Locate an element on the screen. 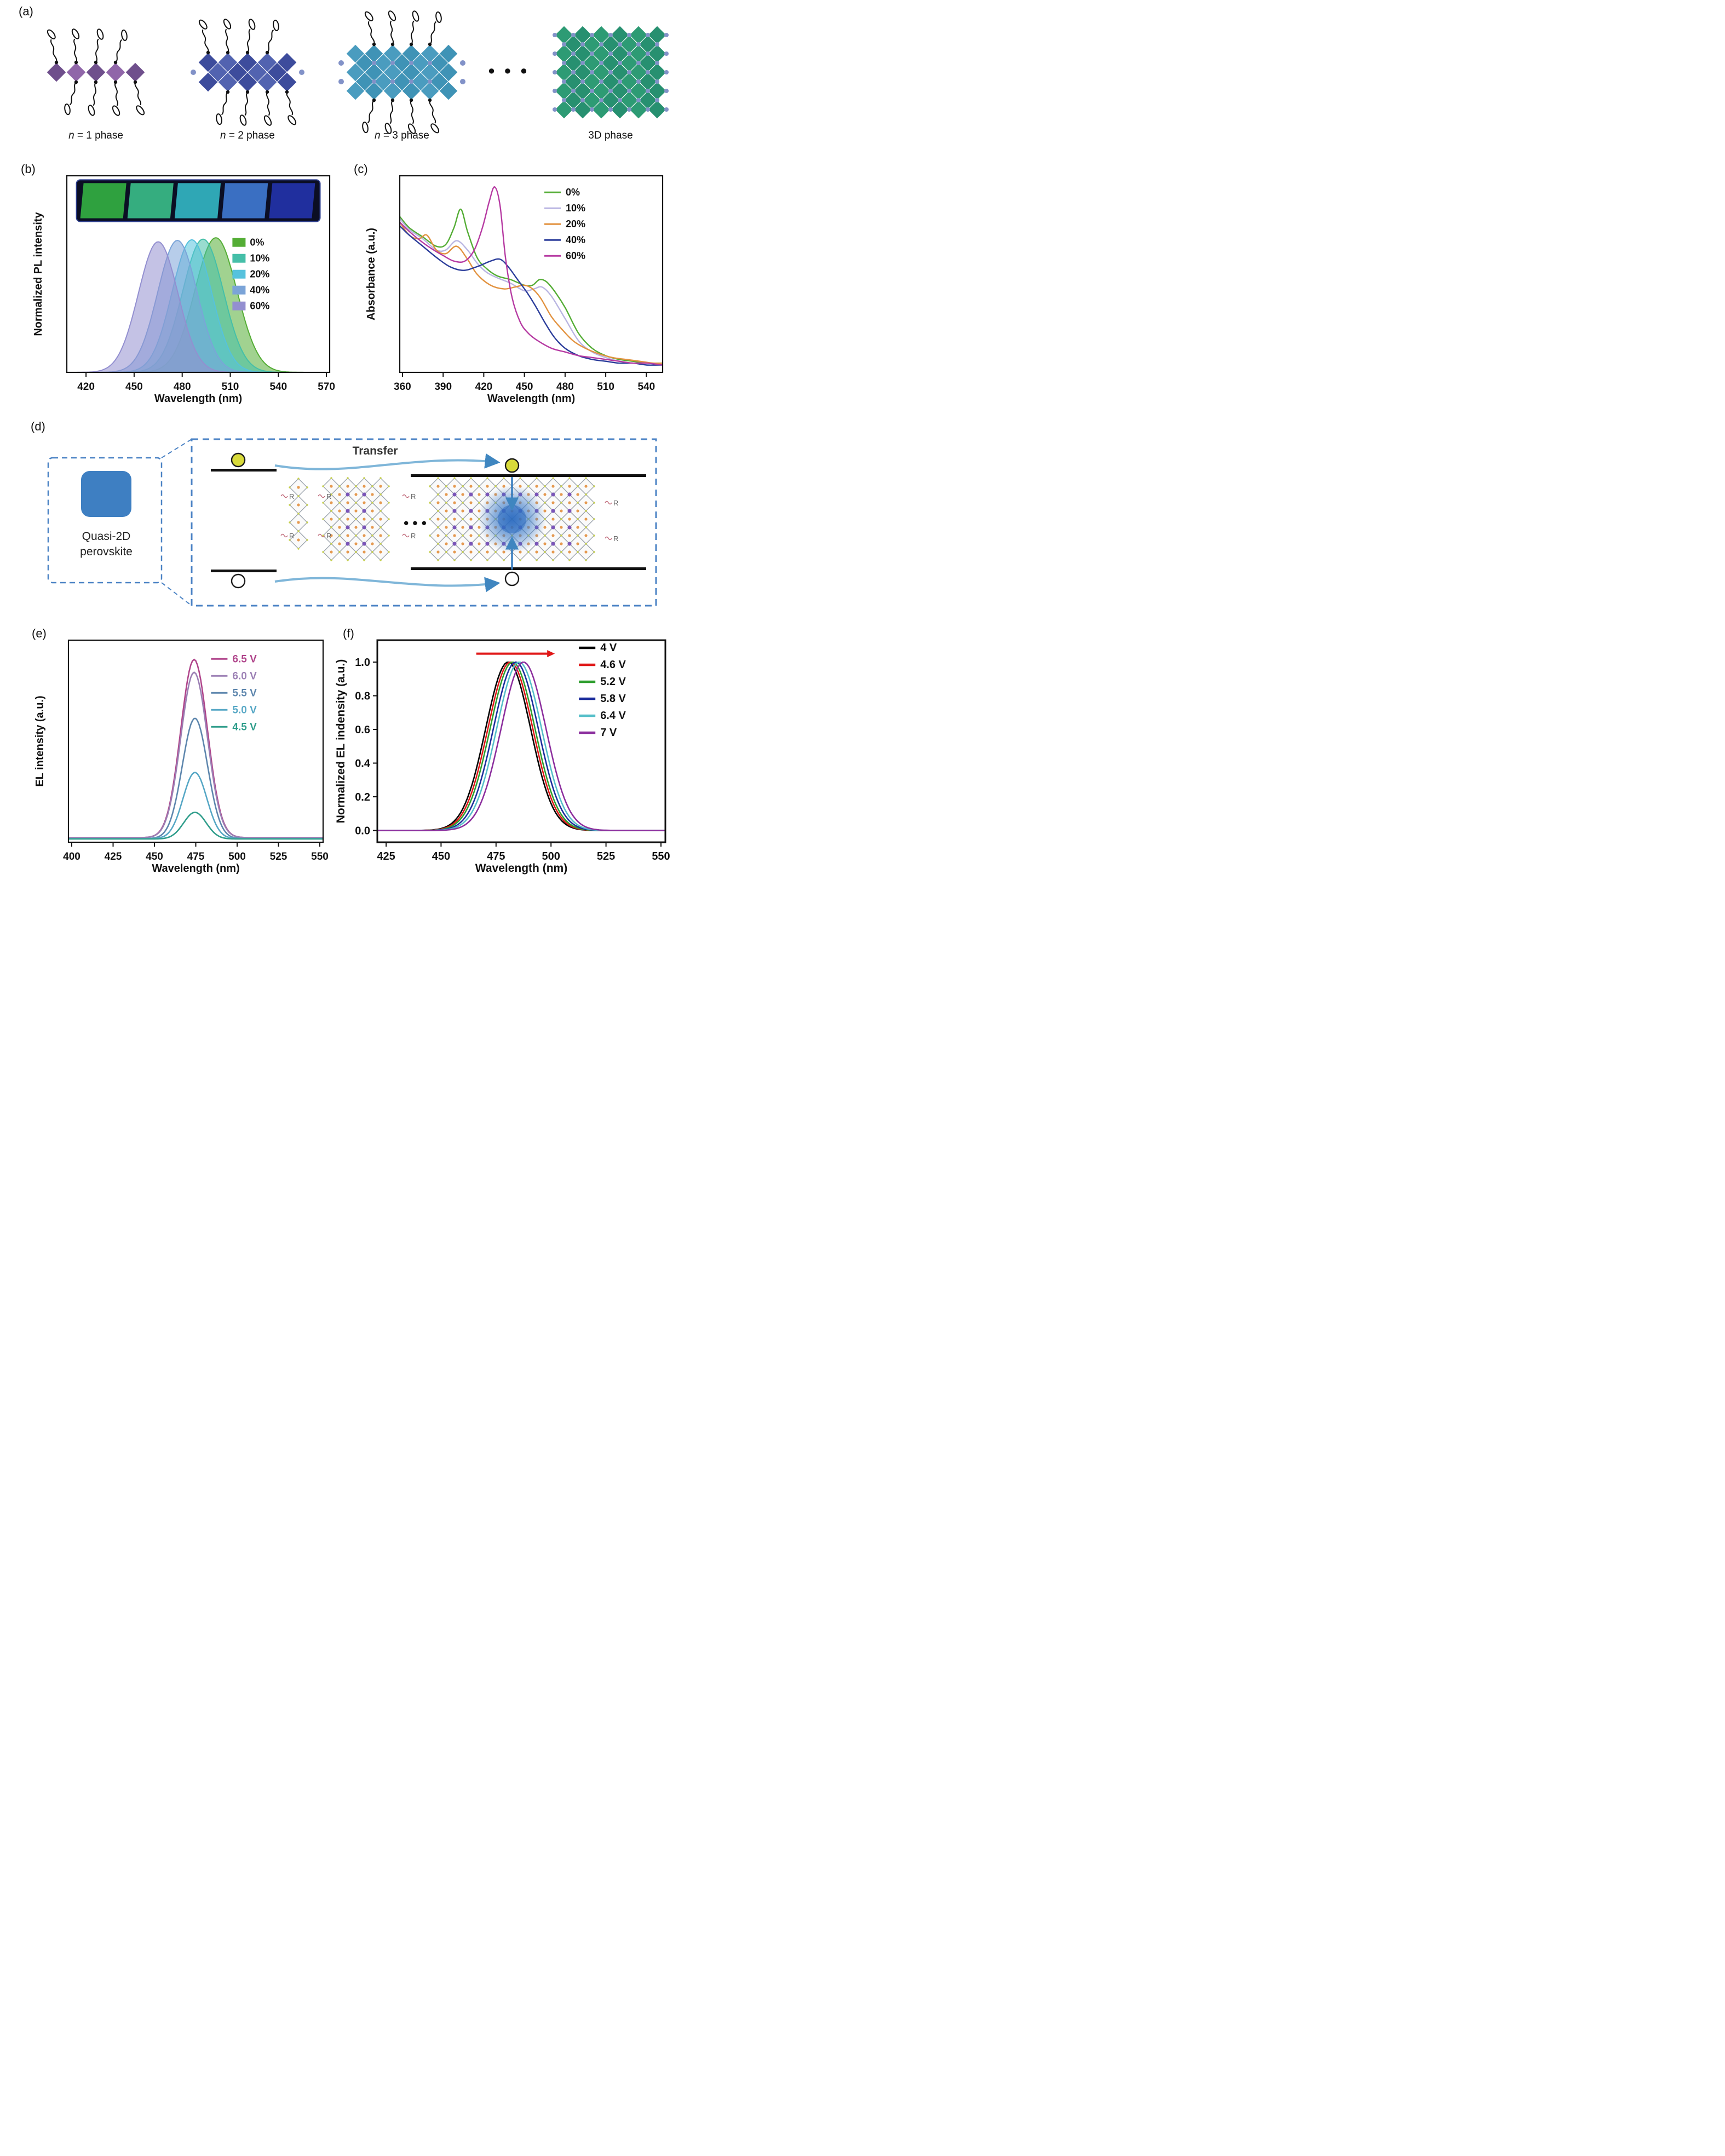 The image size is (1725, 2156). legend-label: 5.2 V is located at coordinates (613, 682).